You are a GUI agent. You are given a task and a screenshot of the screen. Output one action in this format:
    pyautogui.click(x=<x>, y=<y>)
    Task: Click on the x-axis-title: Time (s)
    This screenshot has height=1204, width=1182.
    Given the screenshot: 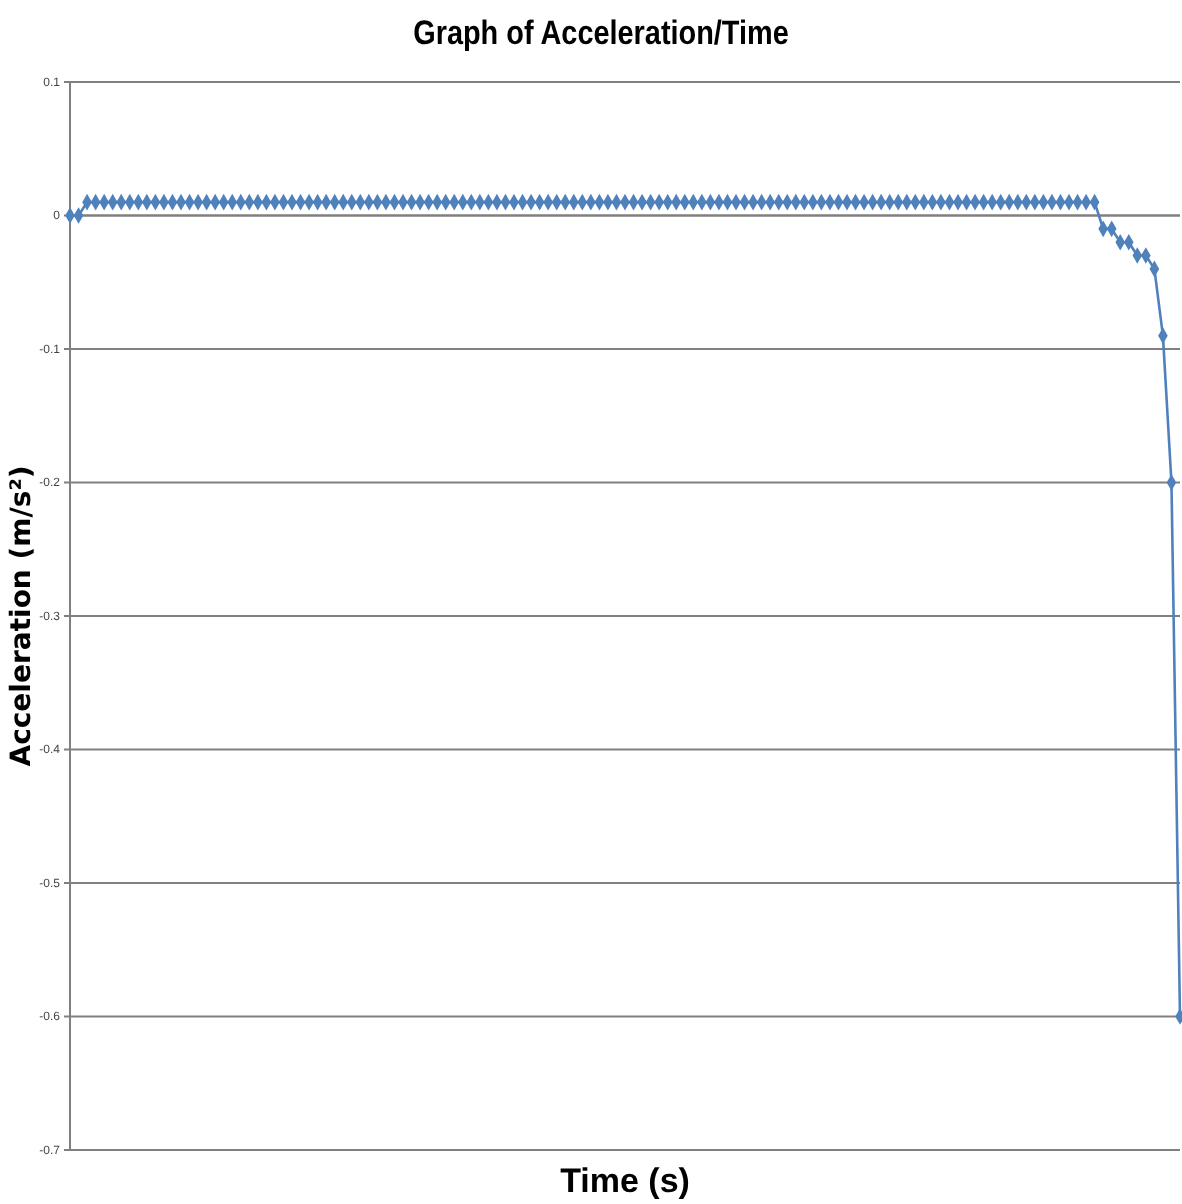 What is the action you would take?
    pyautogui.click(x=625, y=1181)
    